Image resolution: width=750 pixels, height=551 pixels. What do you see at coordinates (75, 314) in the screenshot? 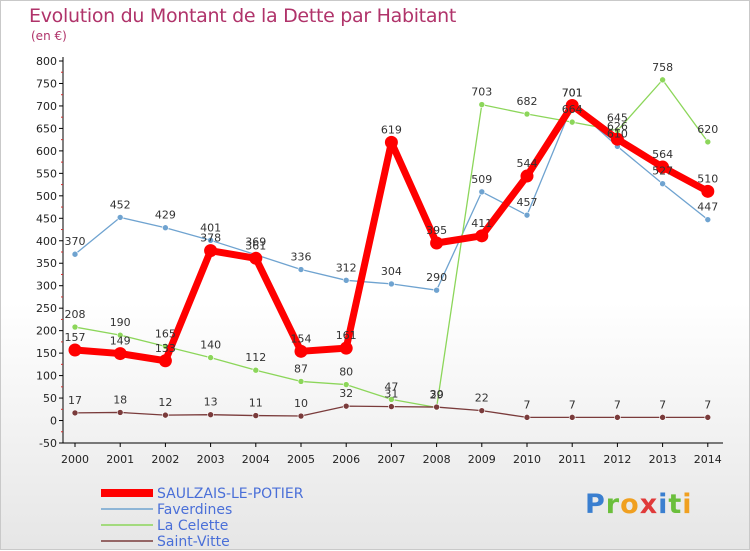
I see `data-label: 208` at bounding box center [75, 314].